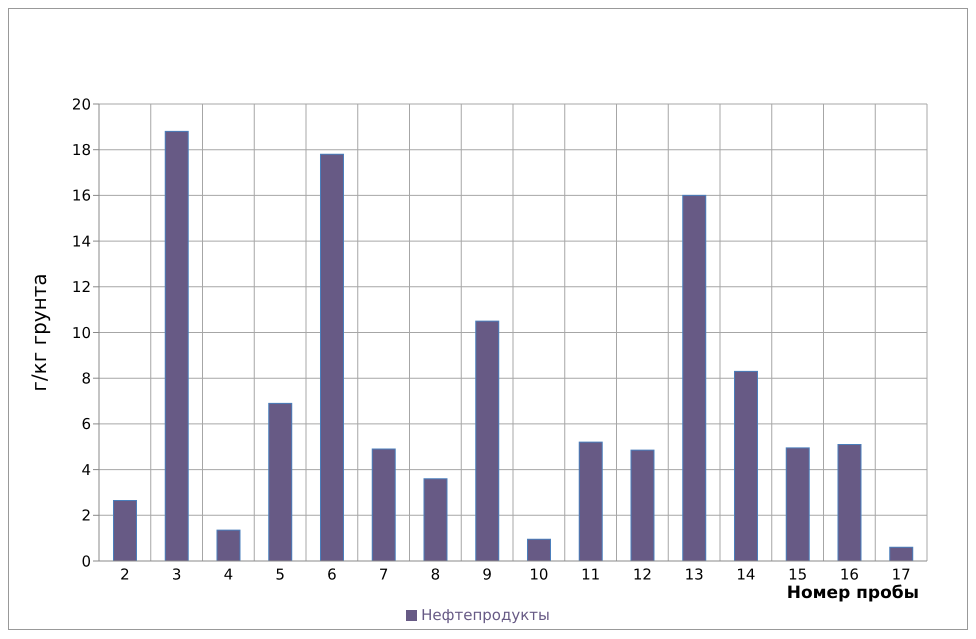 Image resolution: width=976 pixels, height=639 pixels. Describe the element at coordinates (81, 104) in the screenshot. I see `y-tick-label: 20` at that location.